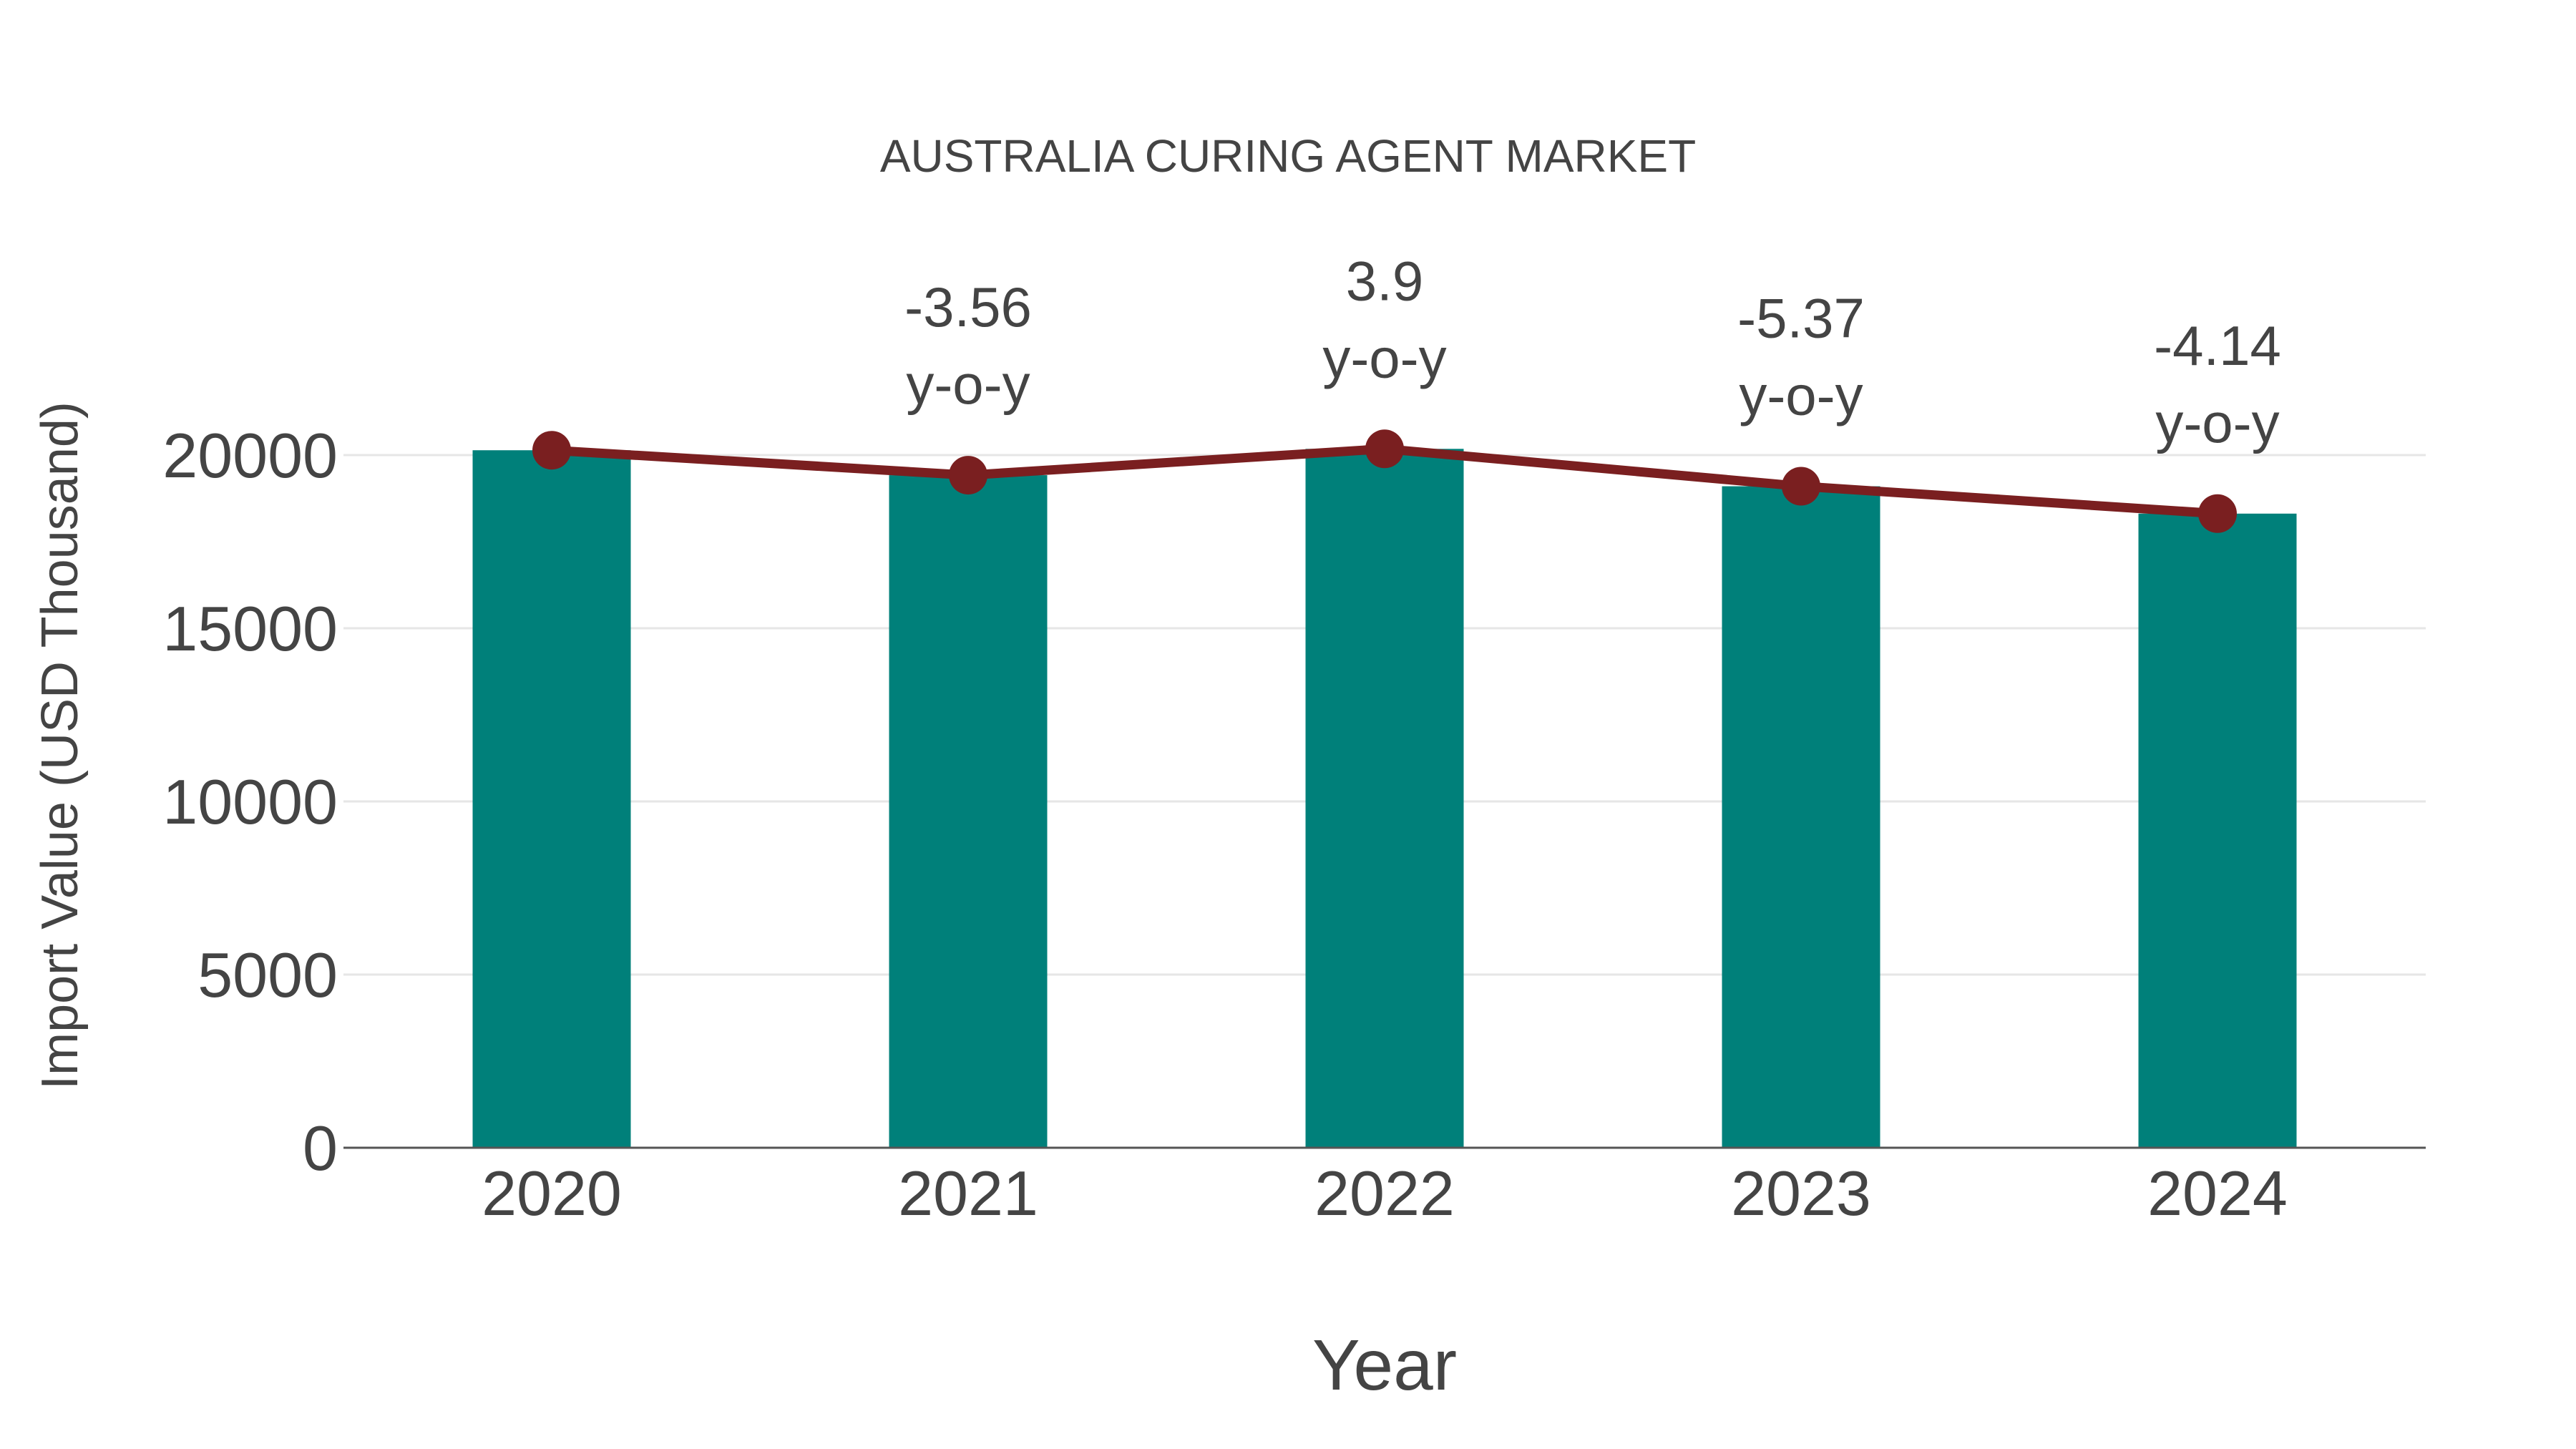 This screenshot has height=1449, width=2576. I want to click on bar-2023, so click(1801, 817).